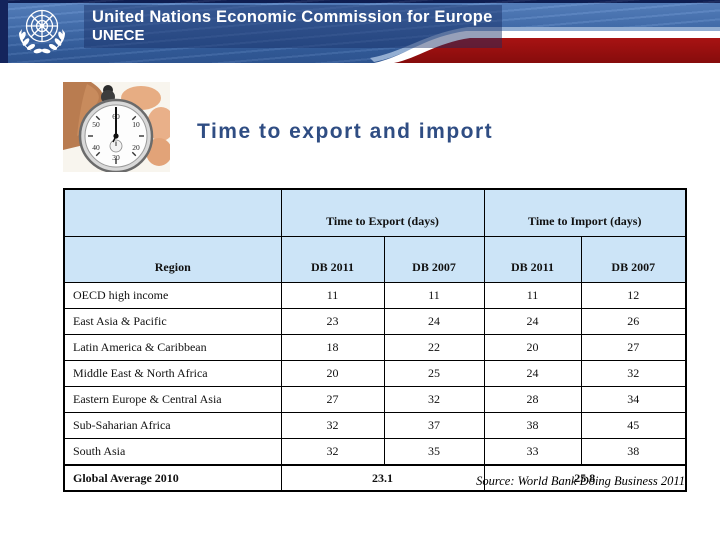 The width and height of the screenshot is (720, 540). Describe the element at coordinates (580, 481) in the screenshot. I see `source-note: Source: World Bank Doing Business 2011` at that location.